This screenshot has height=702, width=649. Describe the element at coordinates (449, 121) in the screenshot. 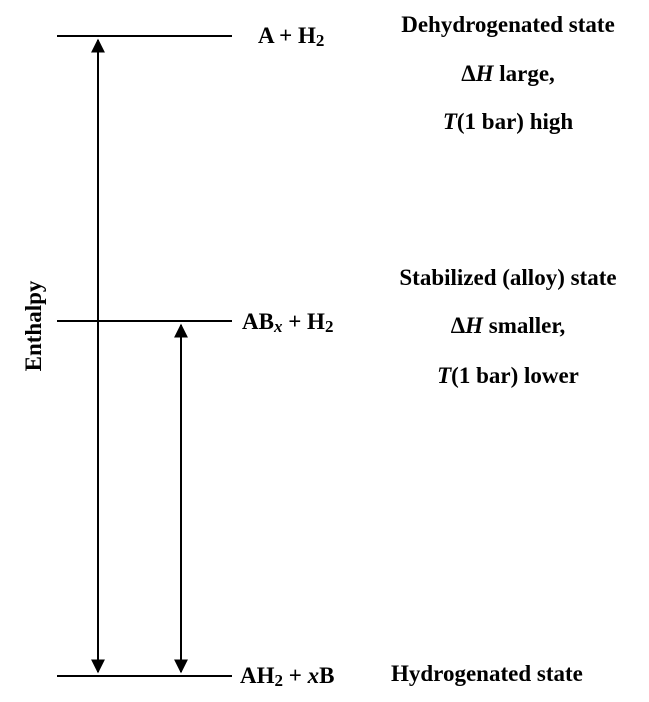

I see `t-var-top: T` at that location.